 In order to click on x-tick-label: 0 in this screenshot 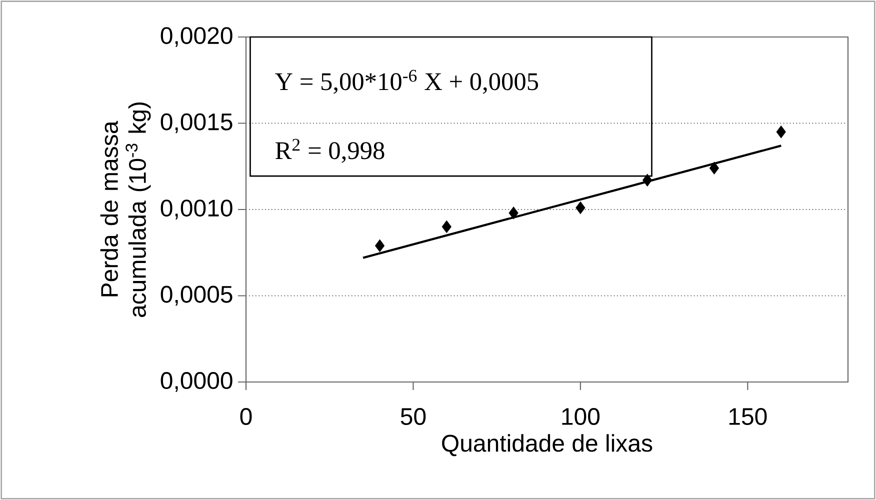, I will do `click(246, 417)`.